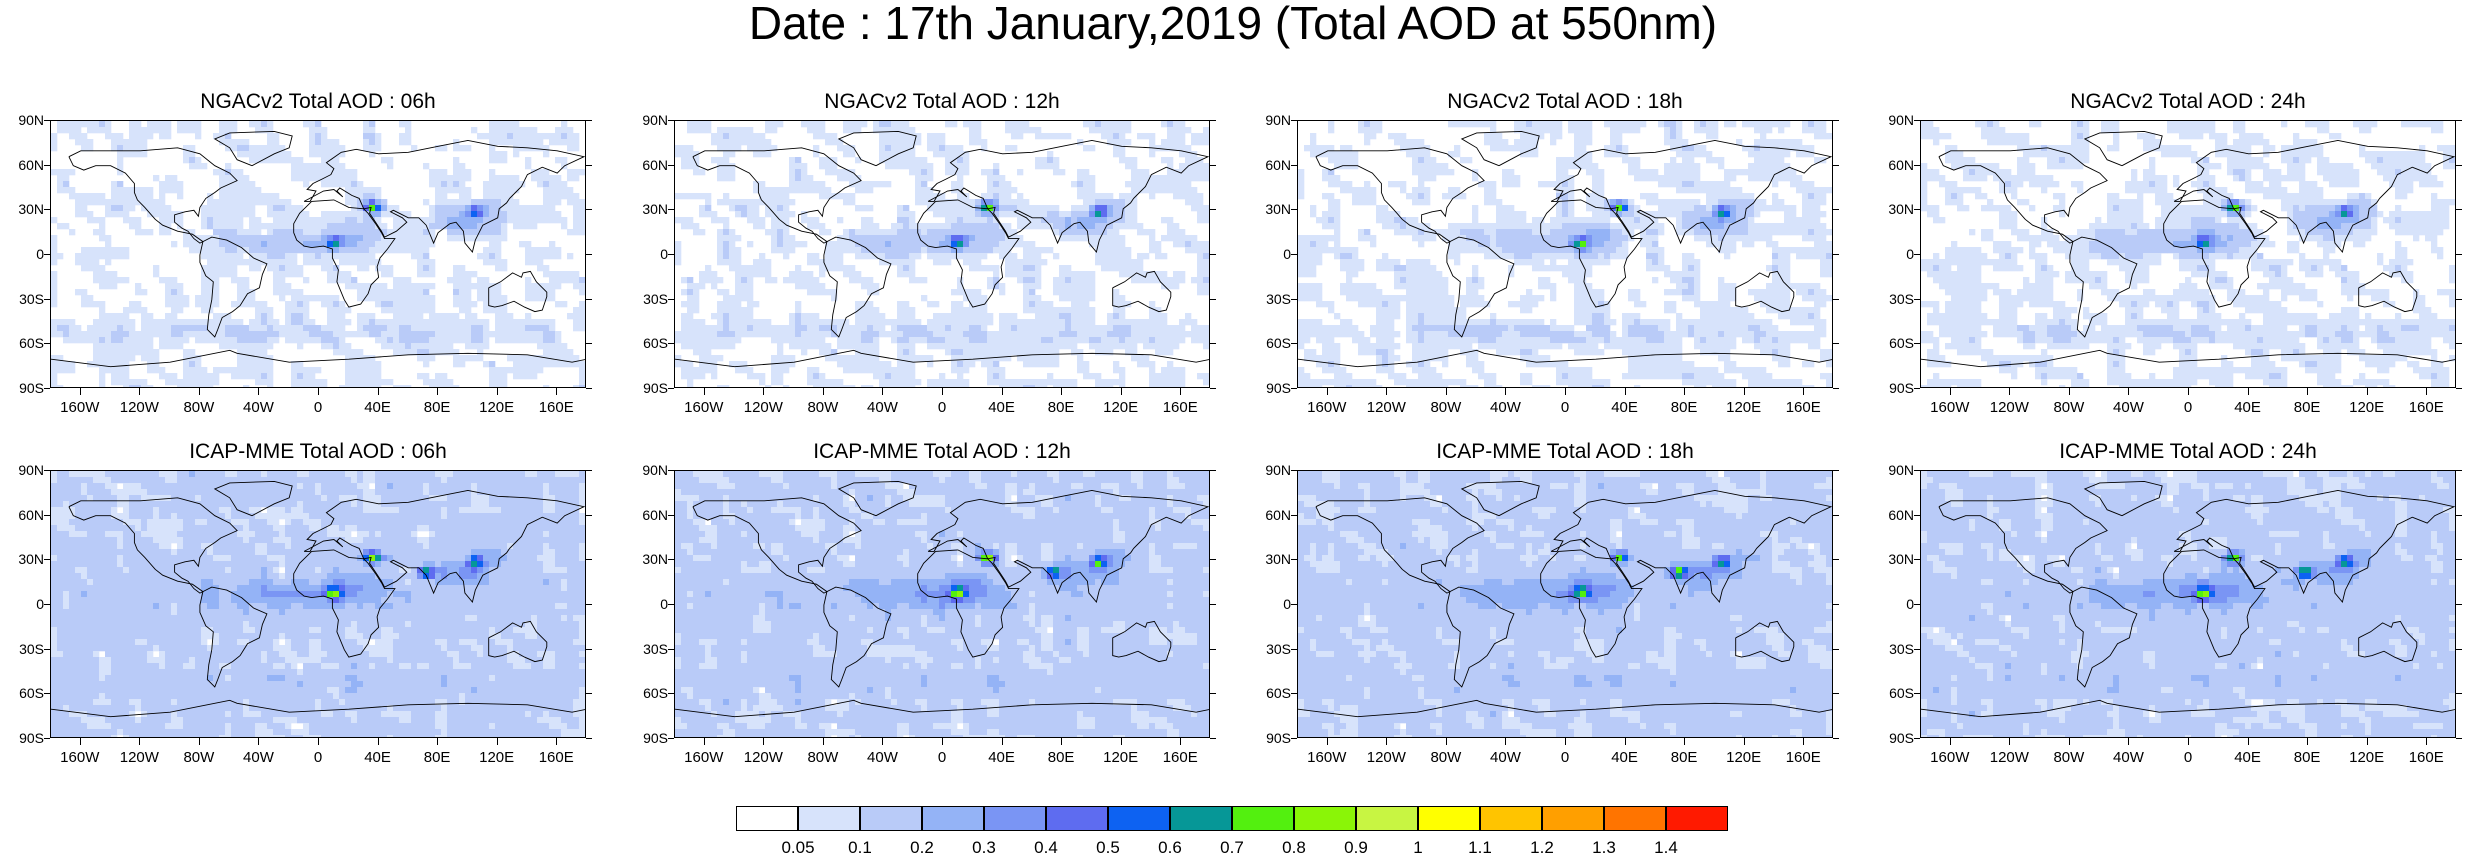 This screenshot has width=2466, height=858. What do you see at coordinates (24, 299) in the screenshot?
I see `latitude-label: 30S` at bounding box center [24, 299].